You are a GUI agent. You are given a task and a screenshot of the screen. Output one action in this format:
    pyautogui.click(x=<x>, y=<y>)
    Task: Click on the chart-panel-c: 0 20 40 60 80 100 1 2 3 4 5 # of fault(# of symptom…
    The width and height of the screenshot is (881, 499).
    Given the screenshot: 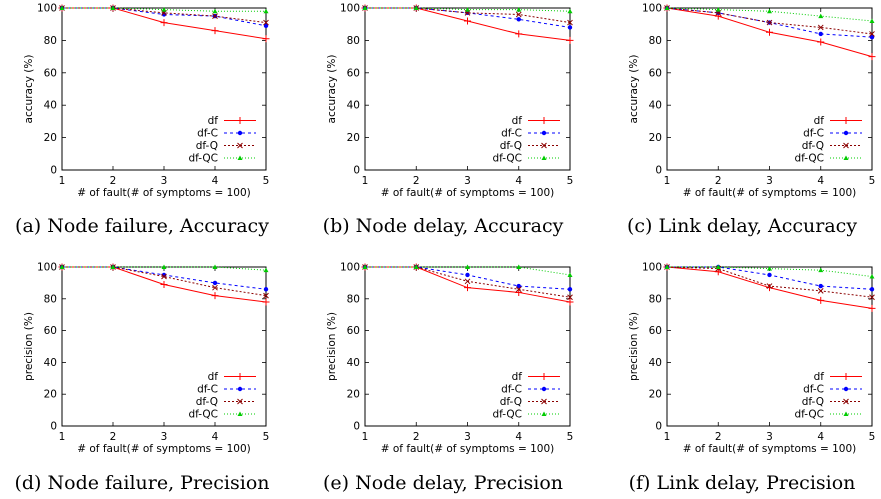 What is the action you would take?
    pyautogui.click(x=751, y=120)
    